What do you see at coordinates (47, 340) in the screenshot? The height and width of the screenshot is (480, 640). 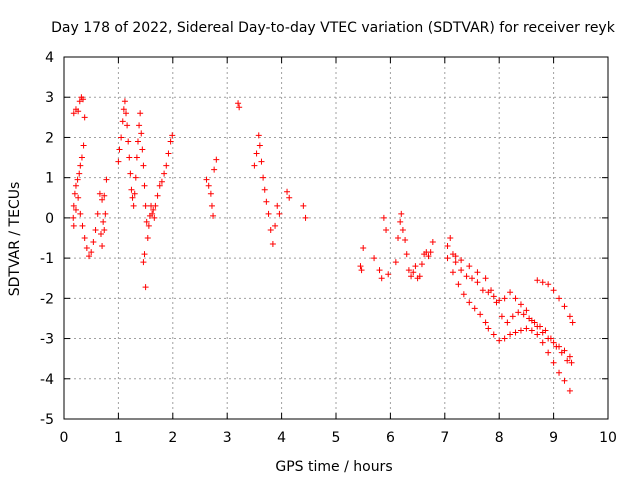 I see `y-tick-label: -3` at bounding box center [47, 340].